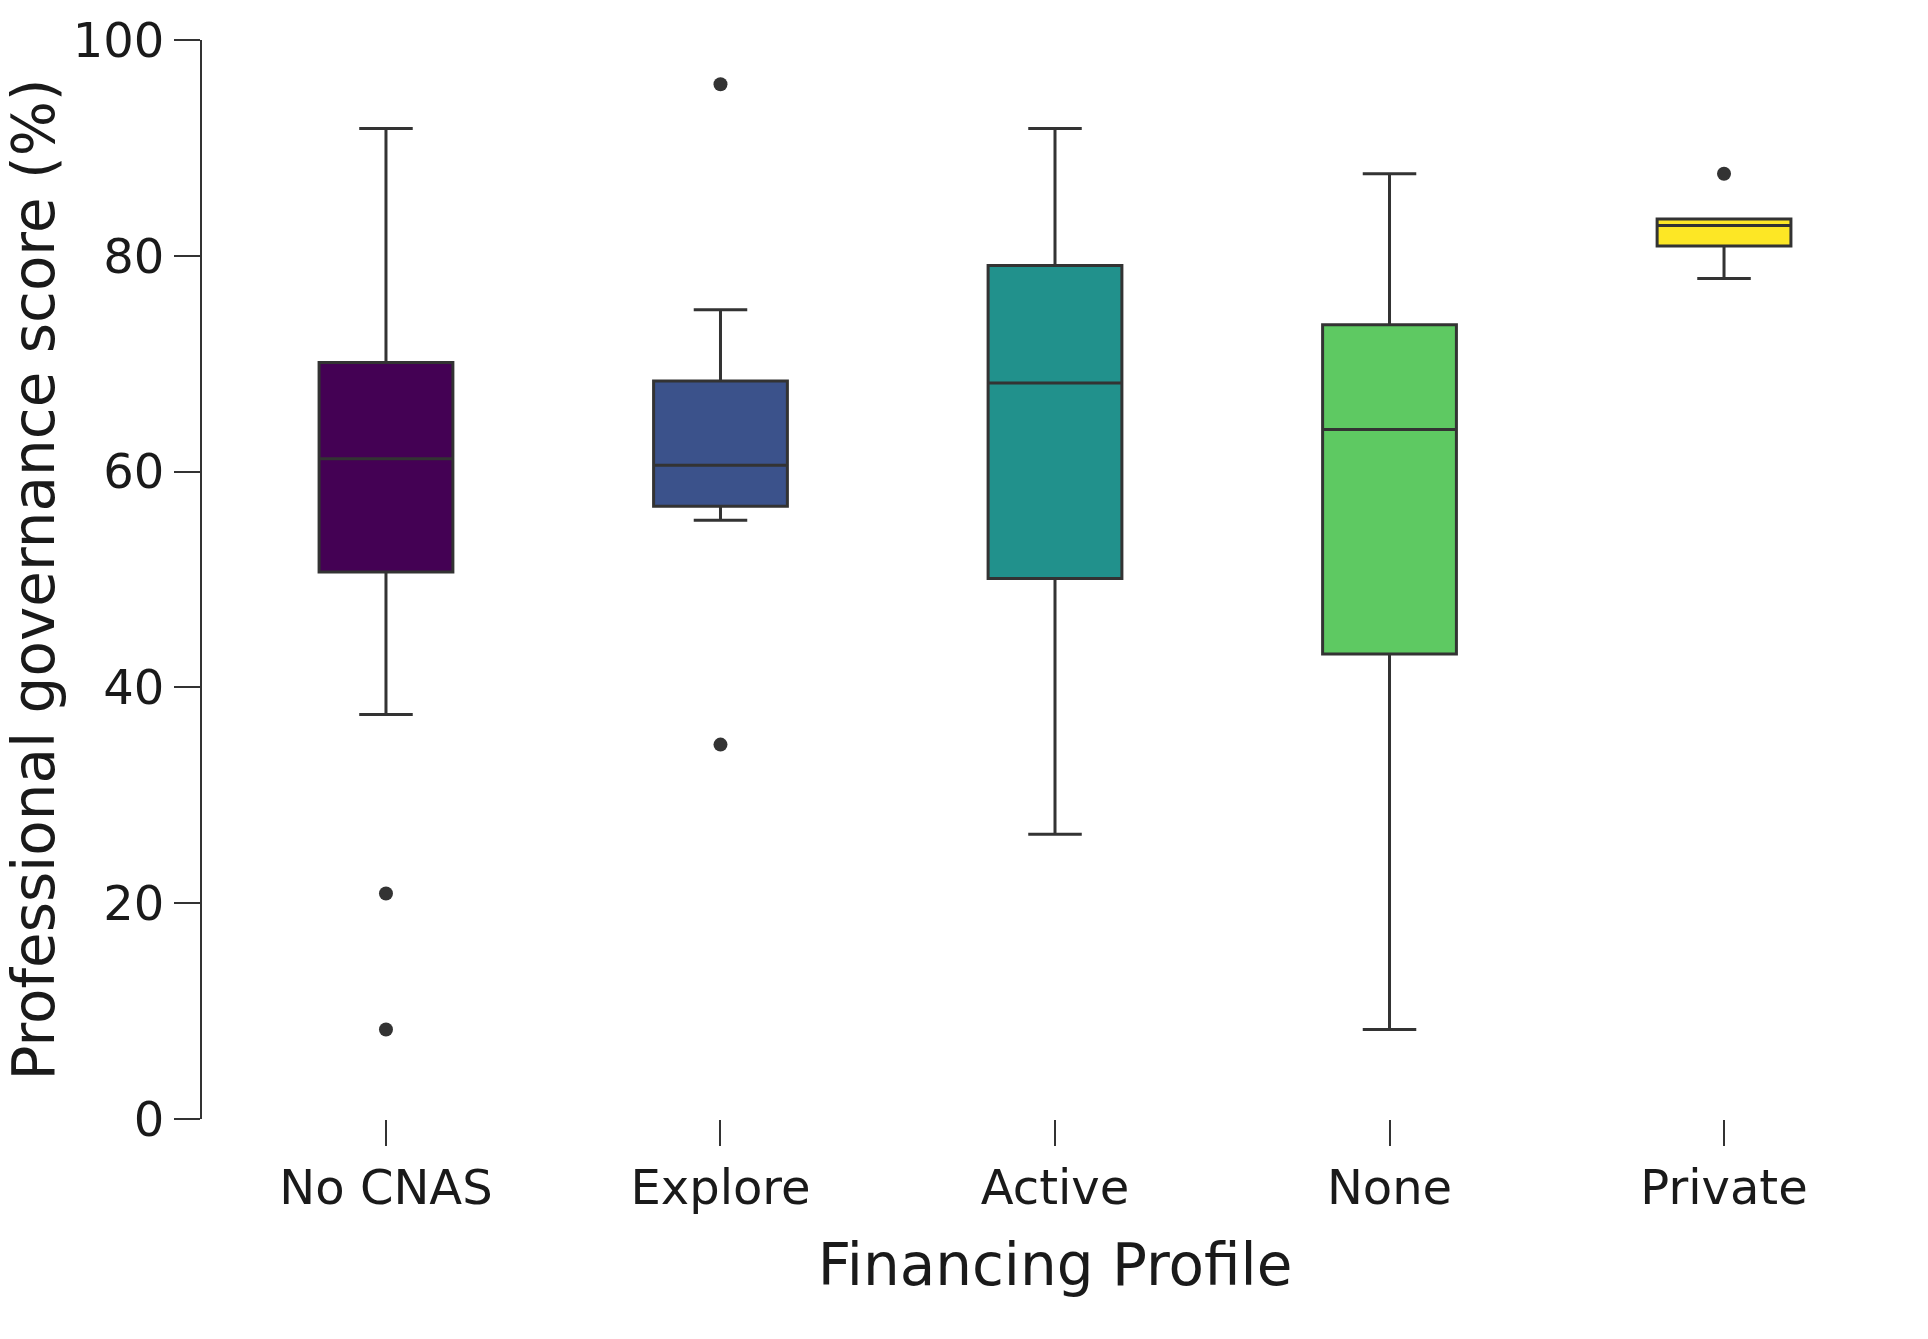  Describe the element at coordinates (1724, 1186) in the screenshot. I see `x-tick-label: Private` at that location.